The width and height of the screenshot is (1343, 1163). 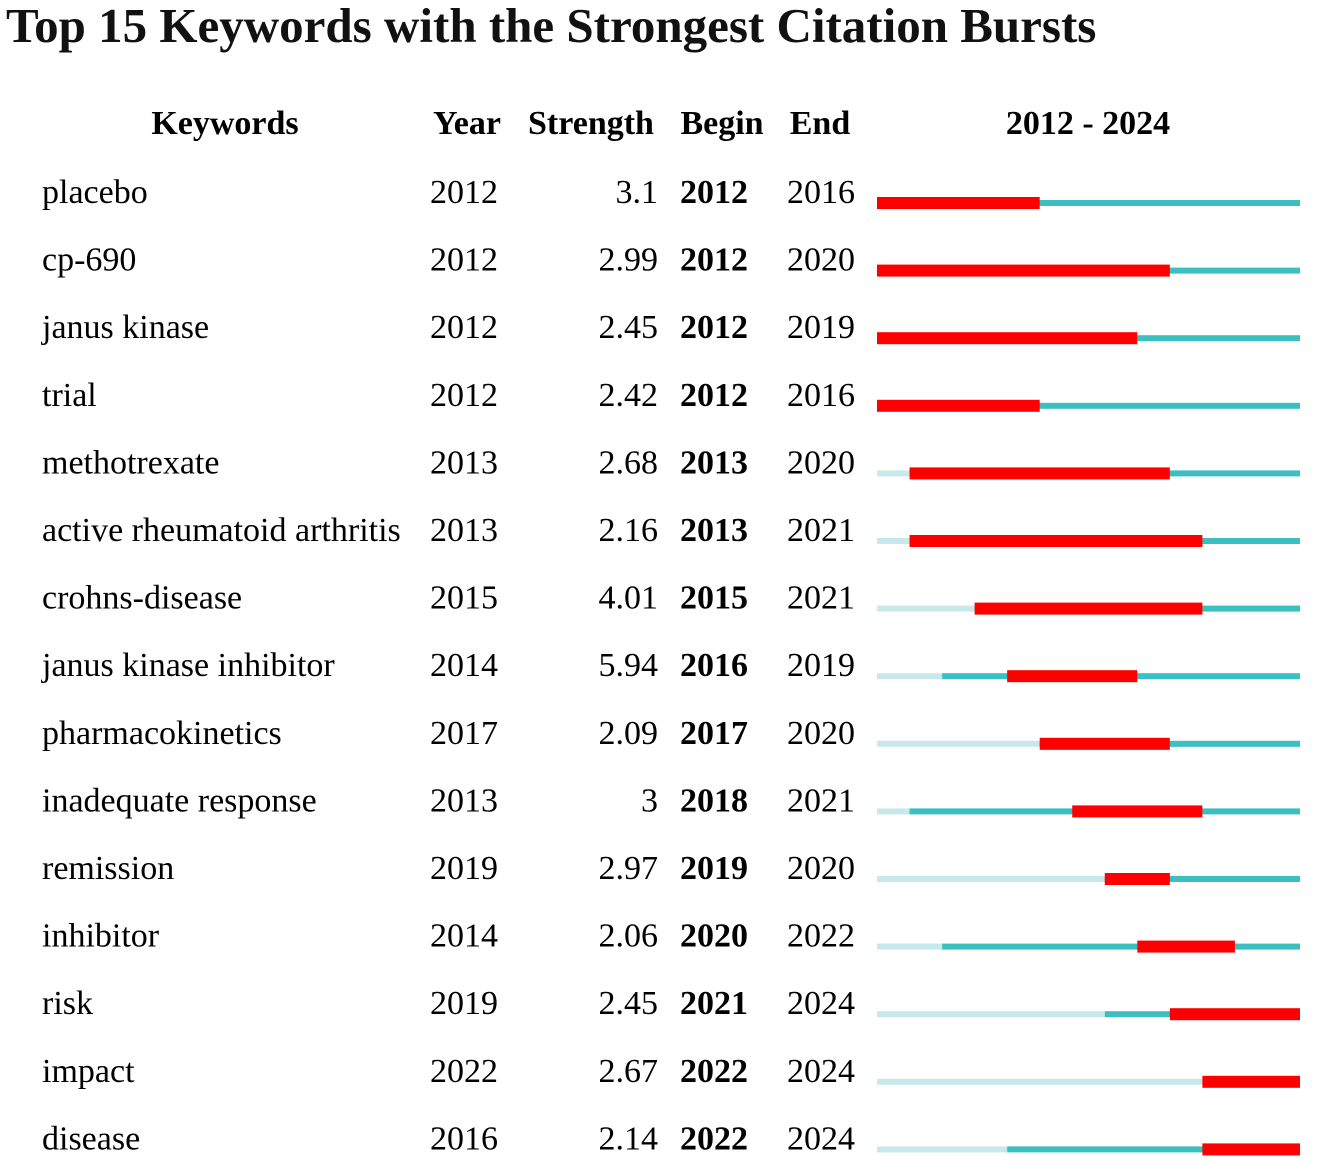 What do you see at coordinates (821, 936) in the screenshot?
I see `end-year: 2022` at bounding box center [821, 936].